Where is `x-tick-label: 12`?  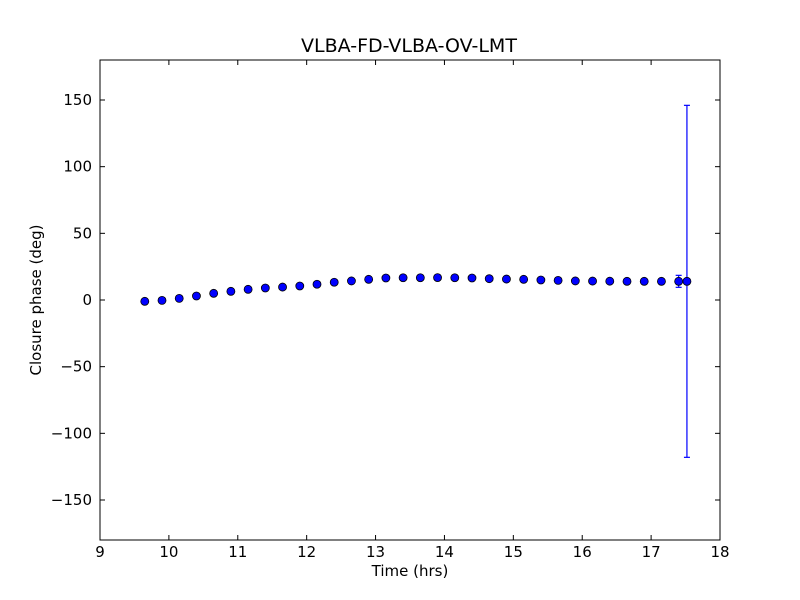 x-tick-label: 12 is located at coordinates (306, 552).